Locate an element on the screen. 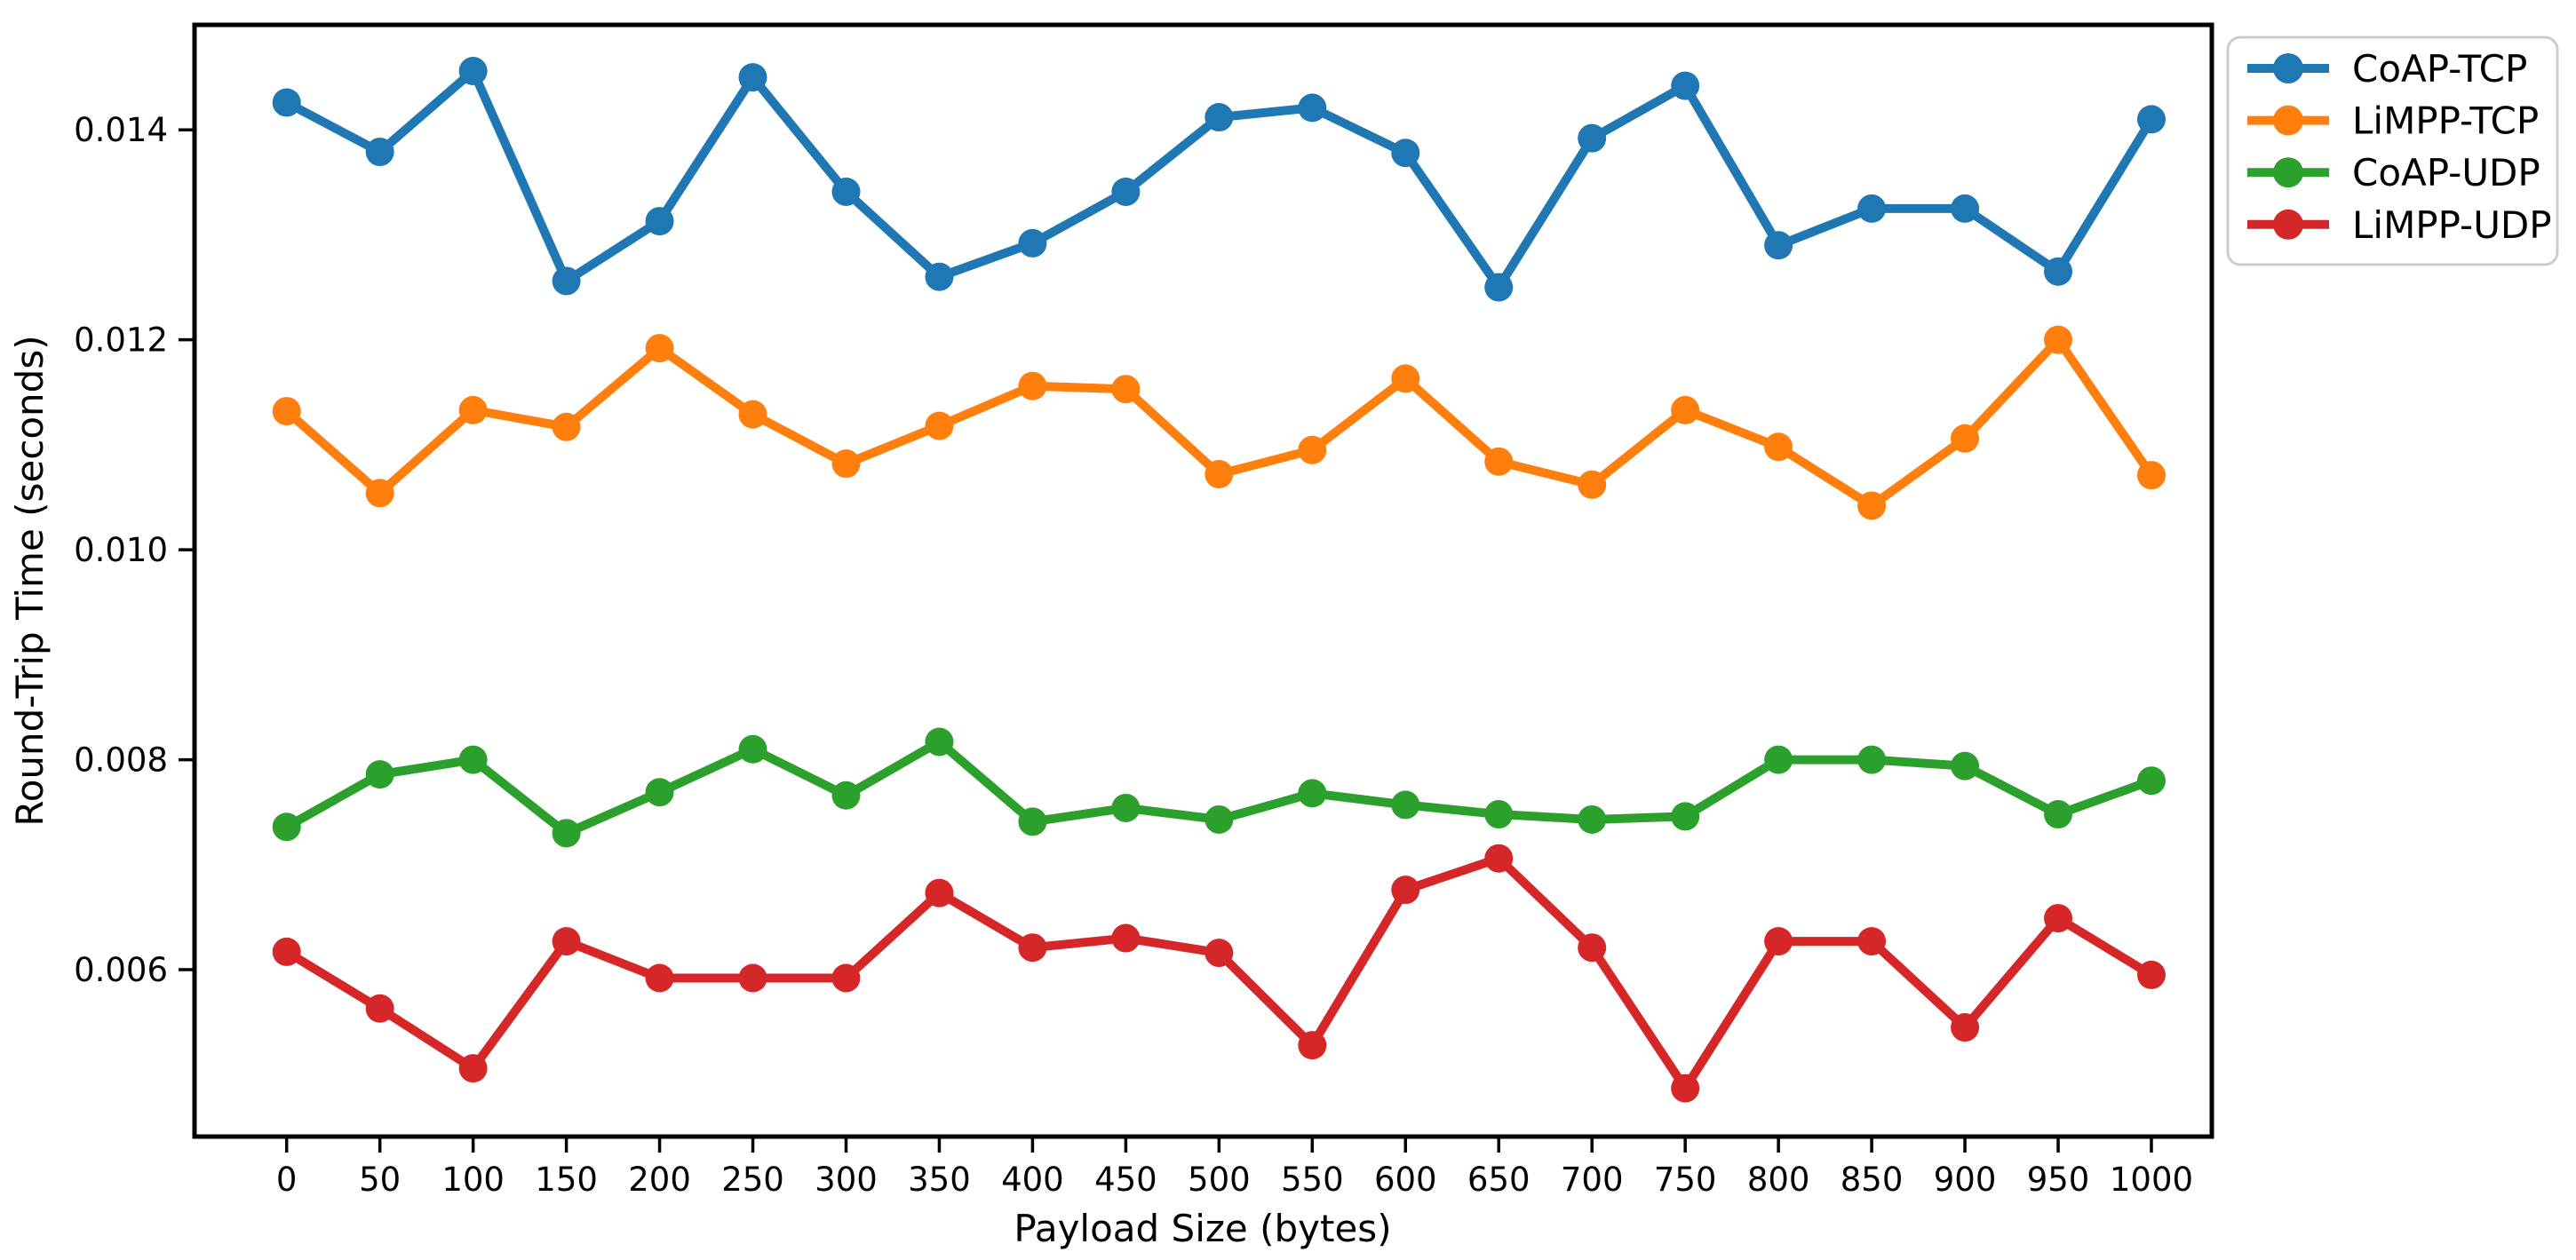 This screenshot has width=2576, height=1260. legend-label: CoAP-TCP is located at coordinates (2439, 69).